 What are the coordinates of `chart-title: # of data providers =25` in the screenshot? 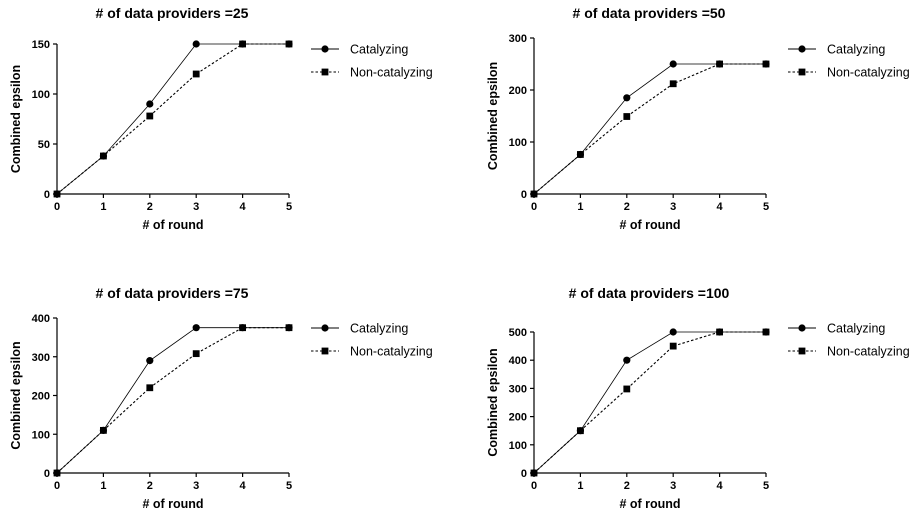 It's located at (172, 13).